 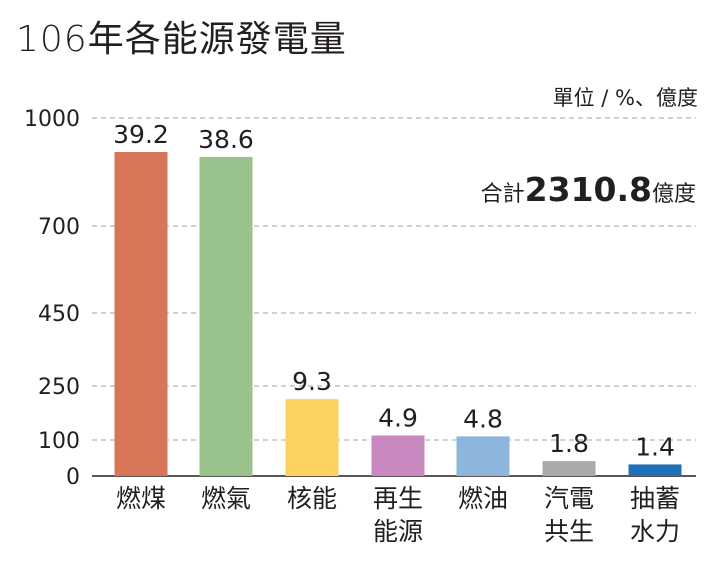 What do you see at coordinates (398, 418) in the screenshot?
I see `data-label: 4.9` at bounding box center [398, 418].